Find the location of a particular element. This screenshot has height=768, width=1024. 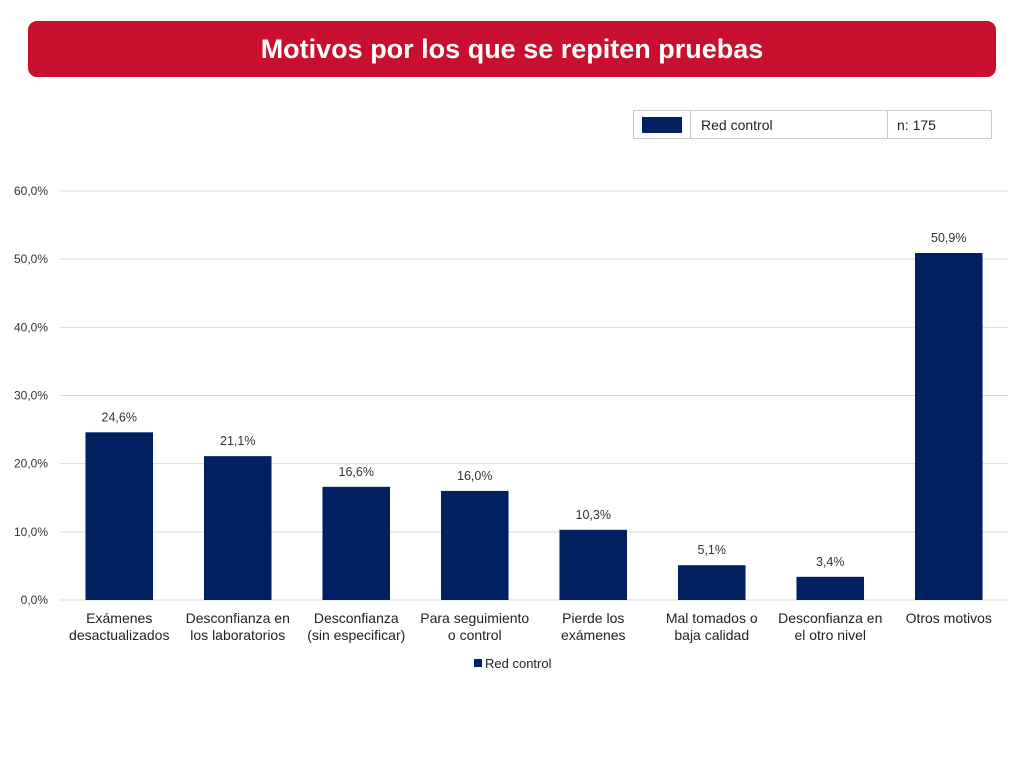

x-category-label: Otros motivos is located at coordinates (949, 618).